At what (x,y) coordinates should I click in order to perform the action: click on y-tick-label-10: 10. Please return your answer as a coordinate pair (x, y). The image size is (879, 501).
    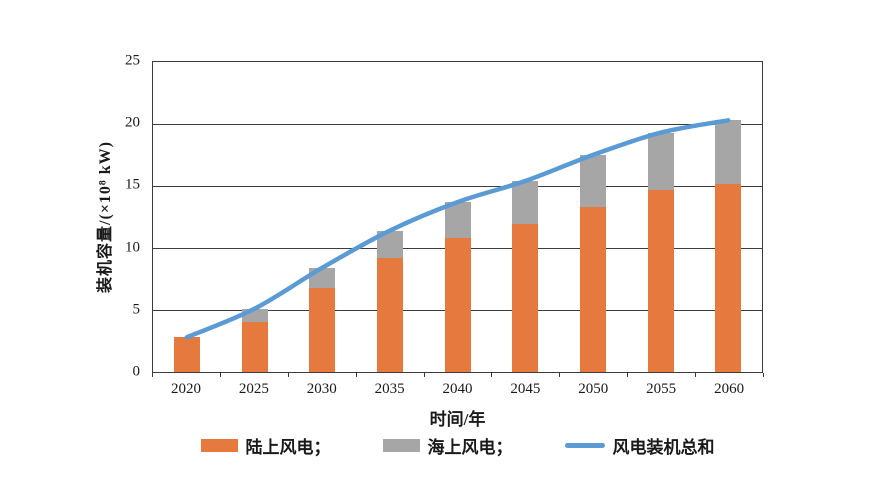
    Looking at the image, I should click on (132, 247).